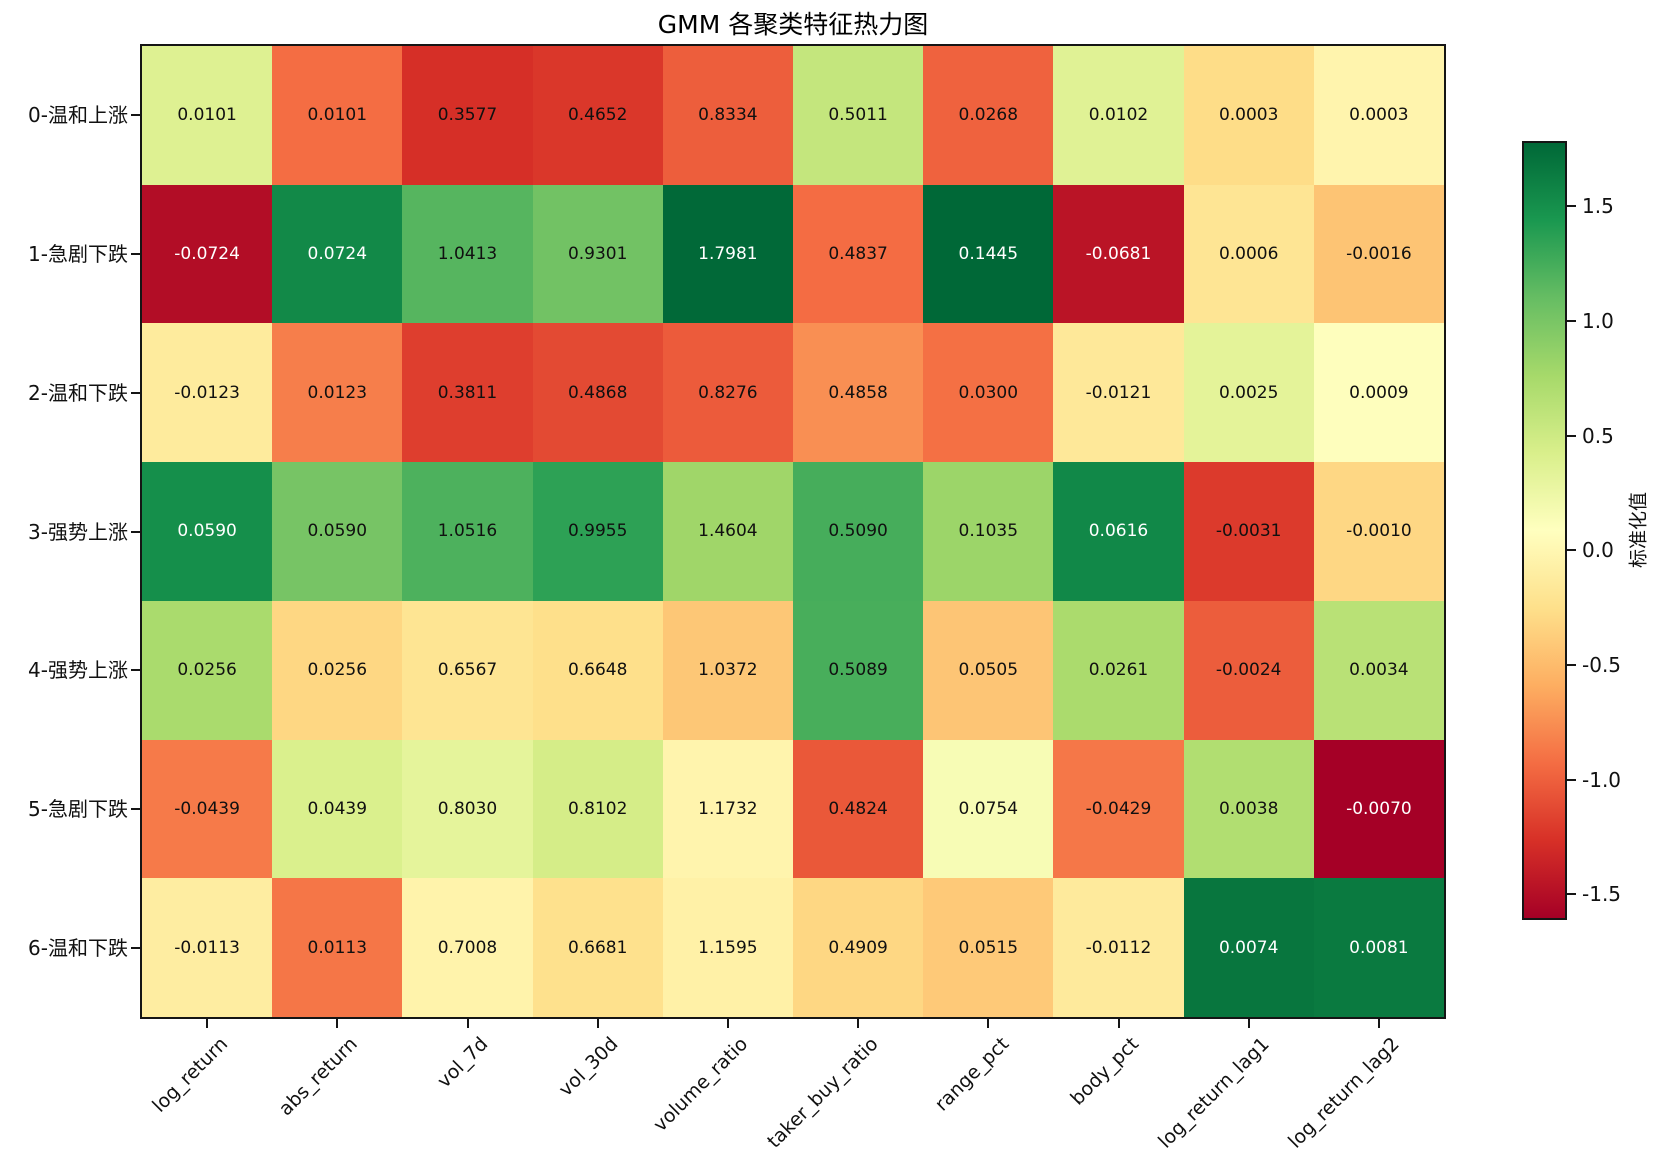 The height and width of the screenshot is (1161, 1656). I want to click on cell-value: 0.0256, so click(207, 670).